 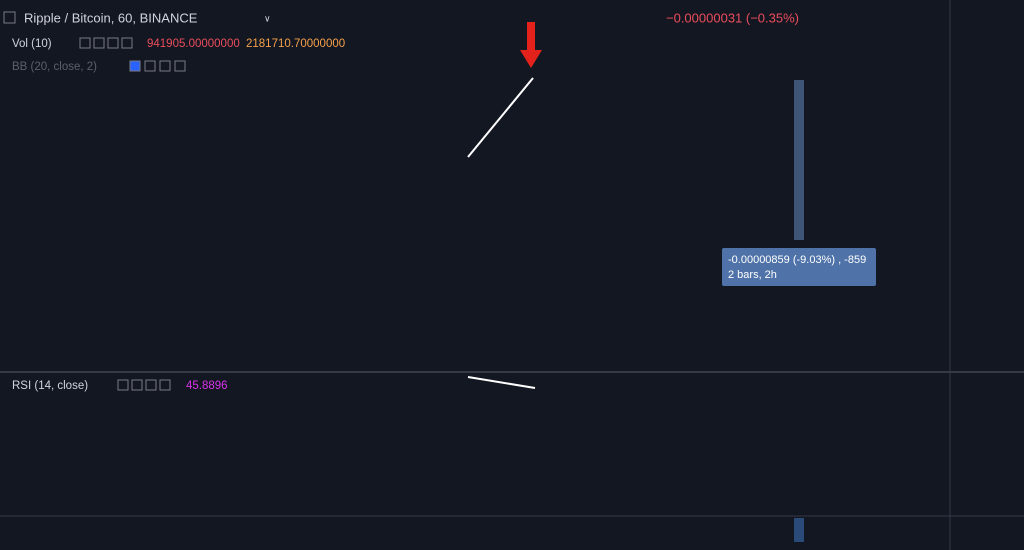 I want to click on rsi-name: RSI (14, close), so click(x=50, y=386).